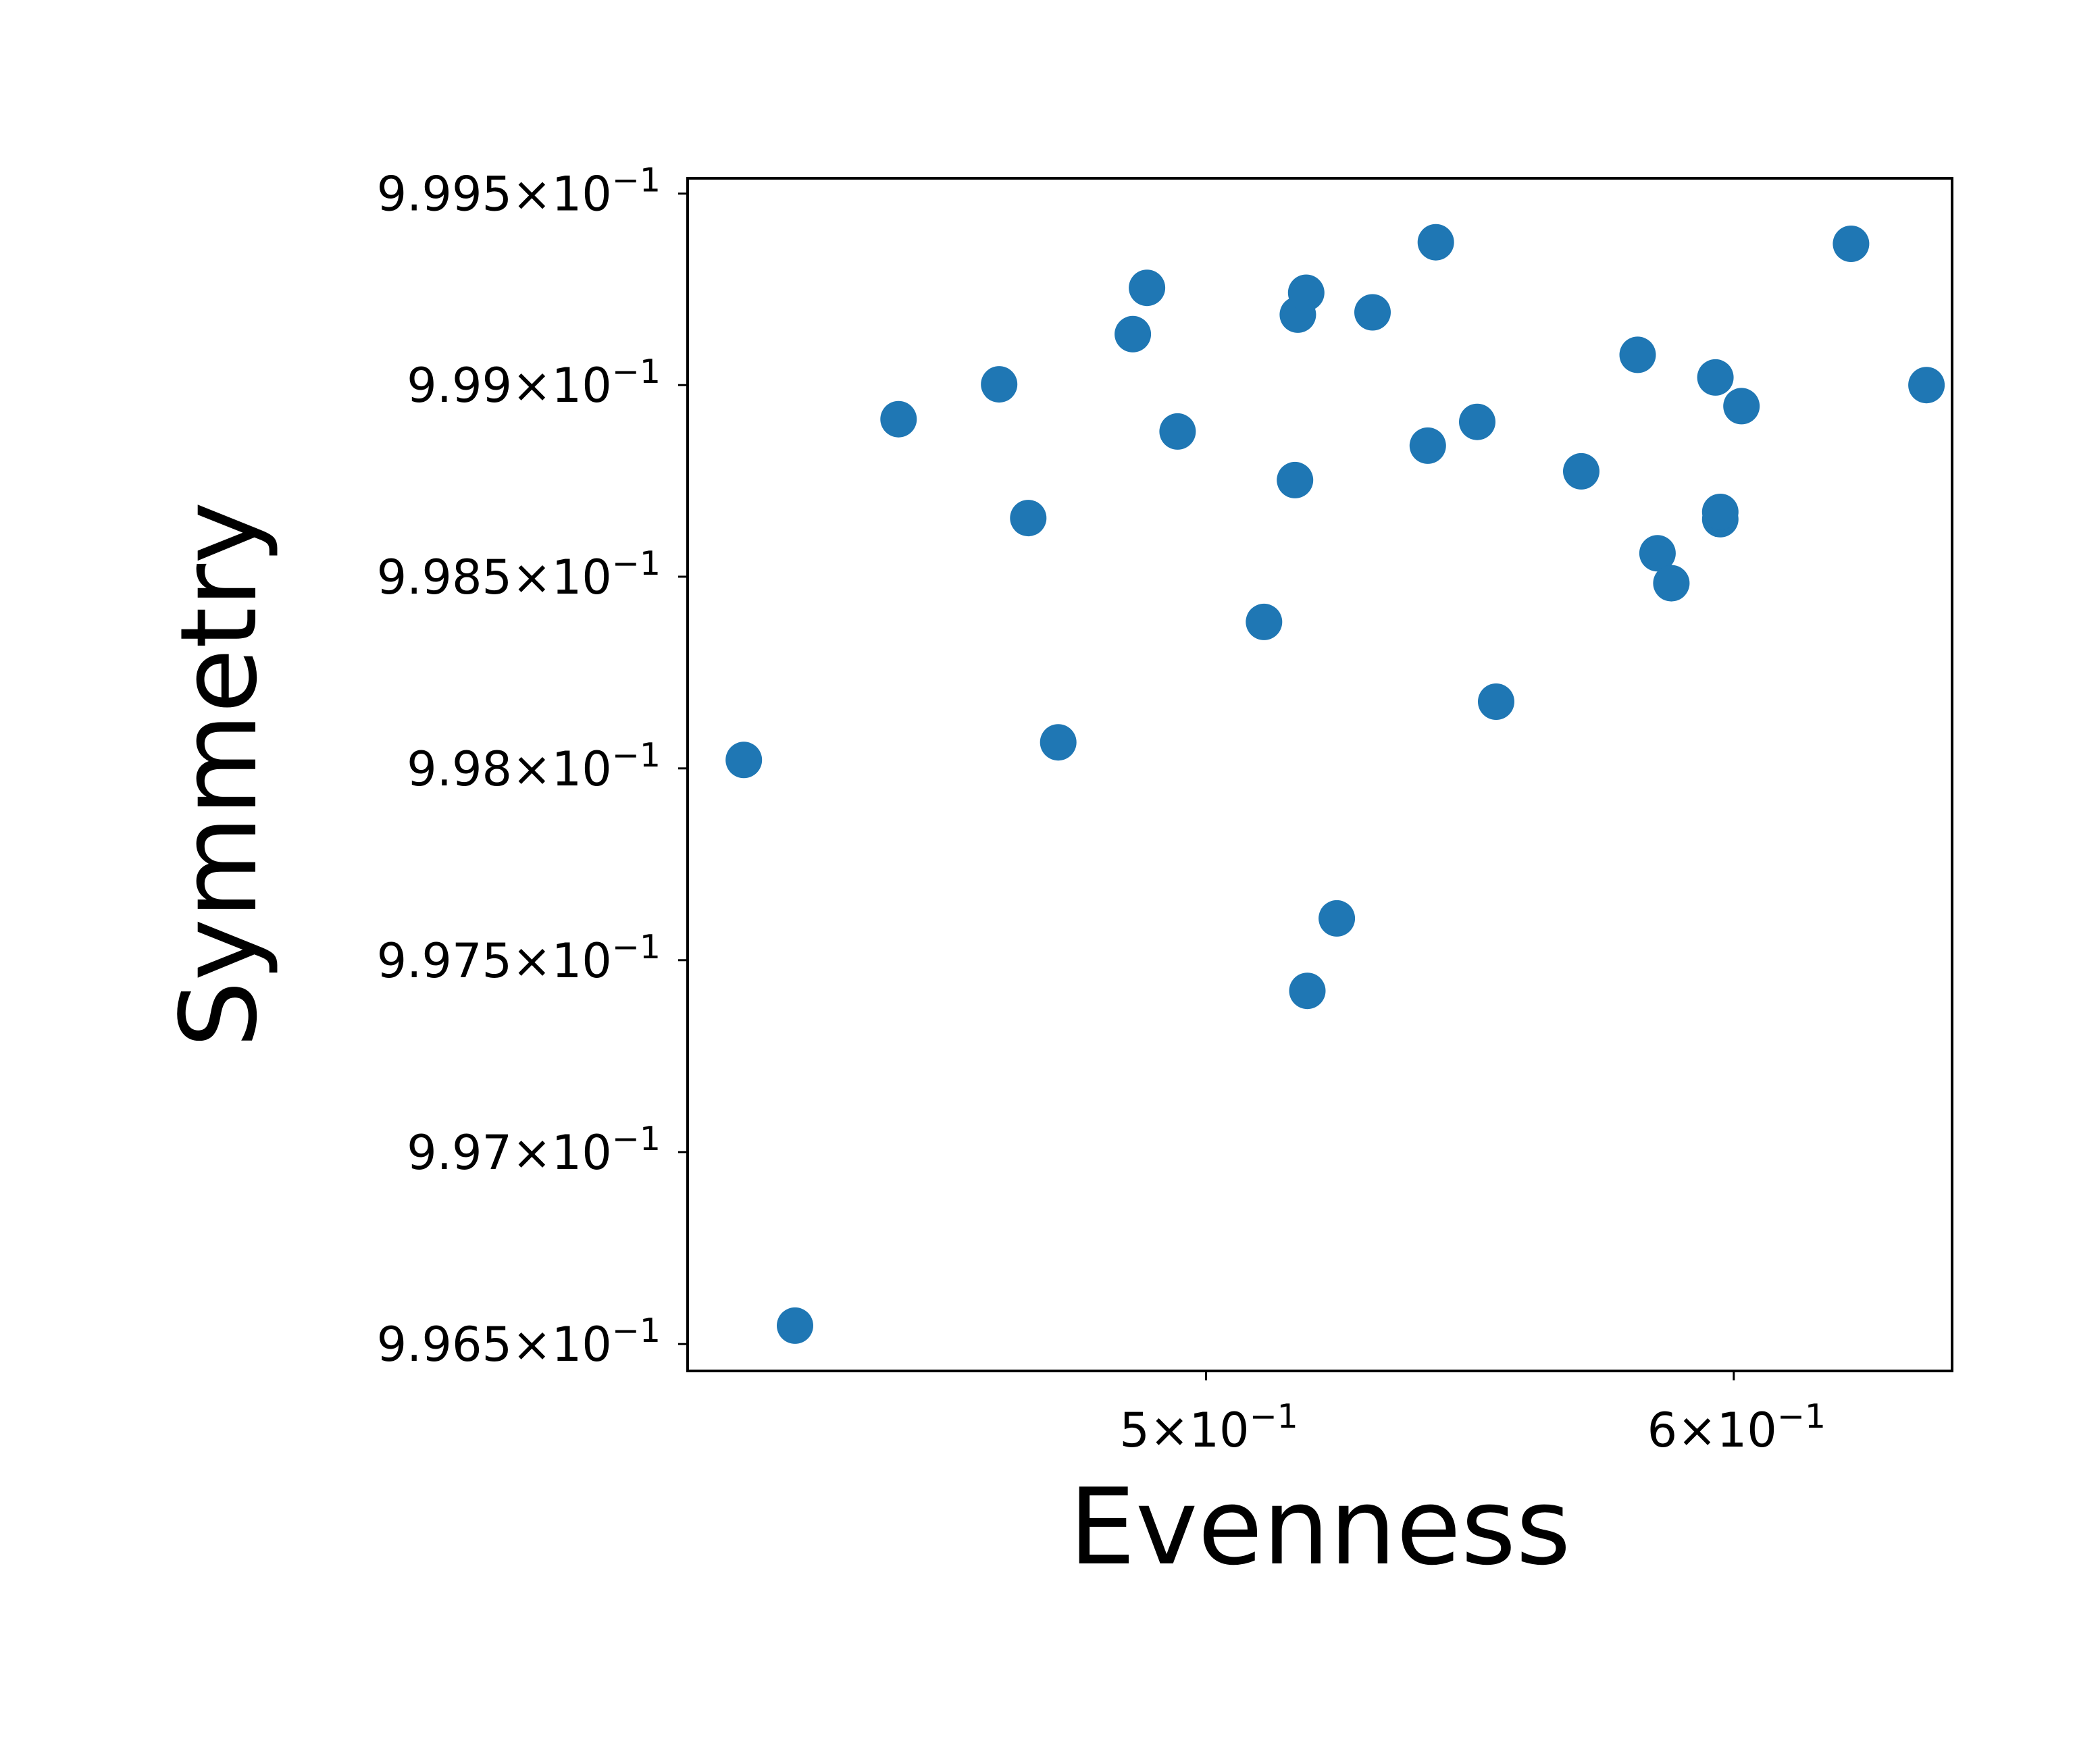  I want to click on y-axis-label: Symmetry, so click(218, 775).